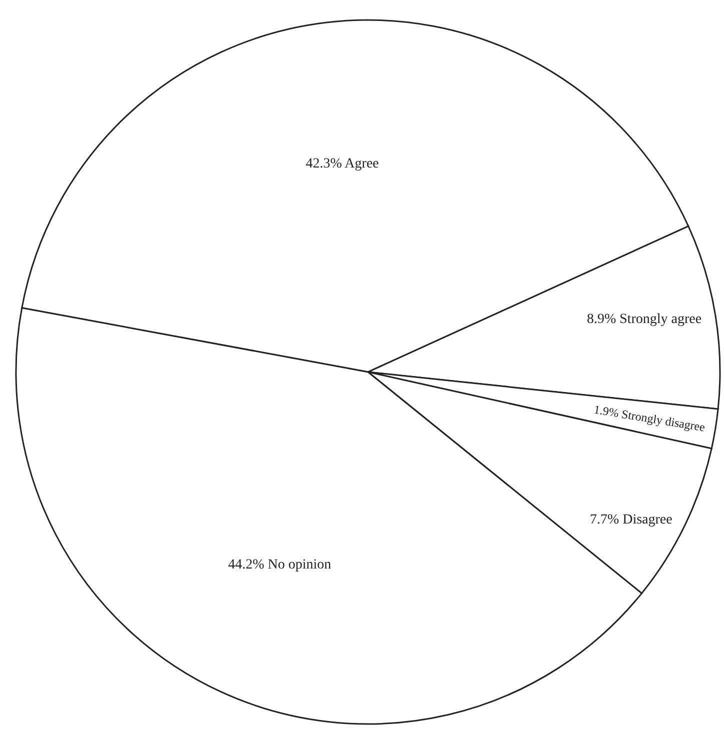  I want to click on data-label: 7.7%, so click(605, 520).